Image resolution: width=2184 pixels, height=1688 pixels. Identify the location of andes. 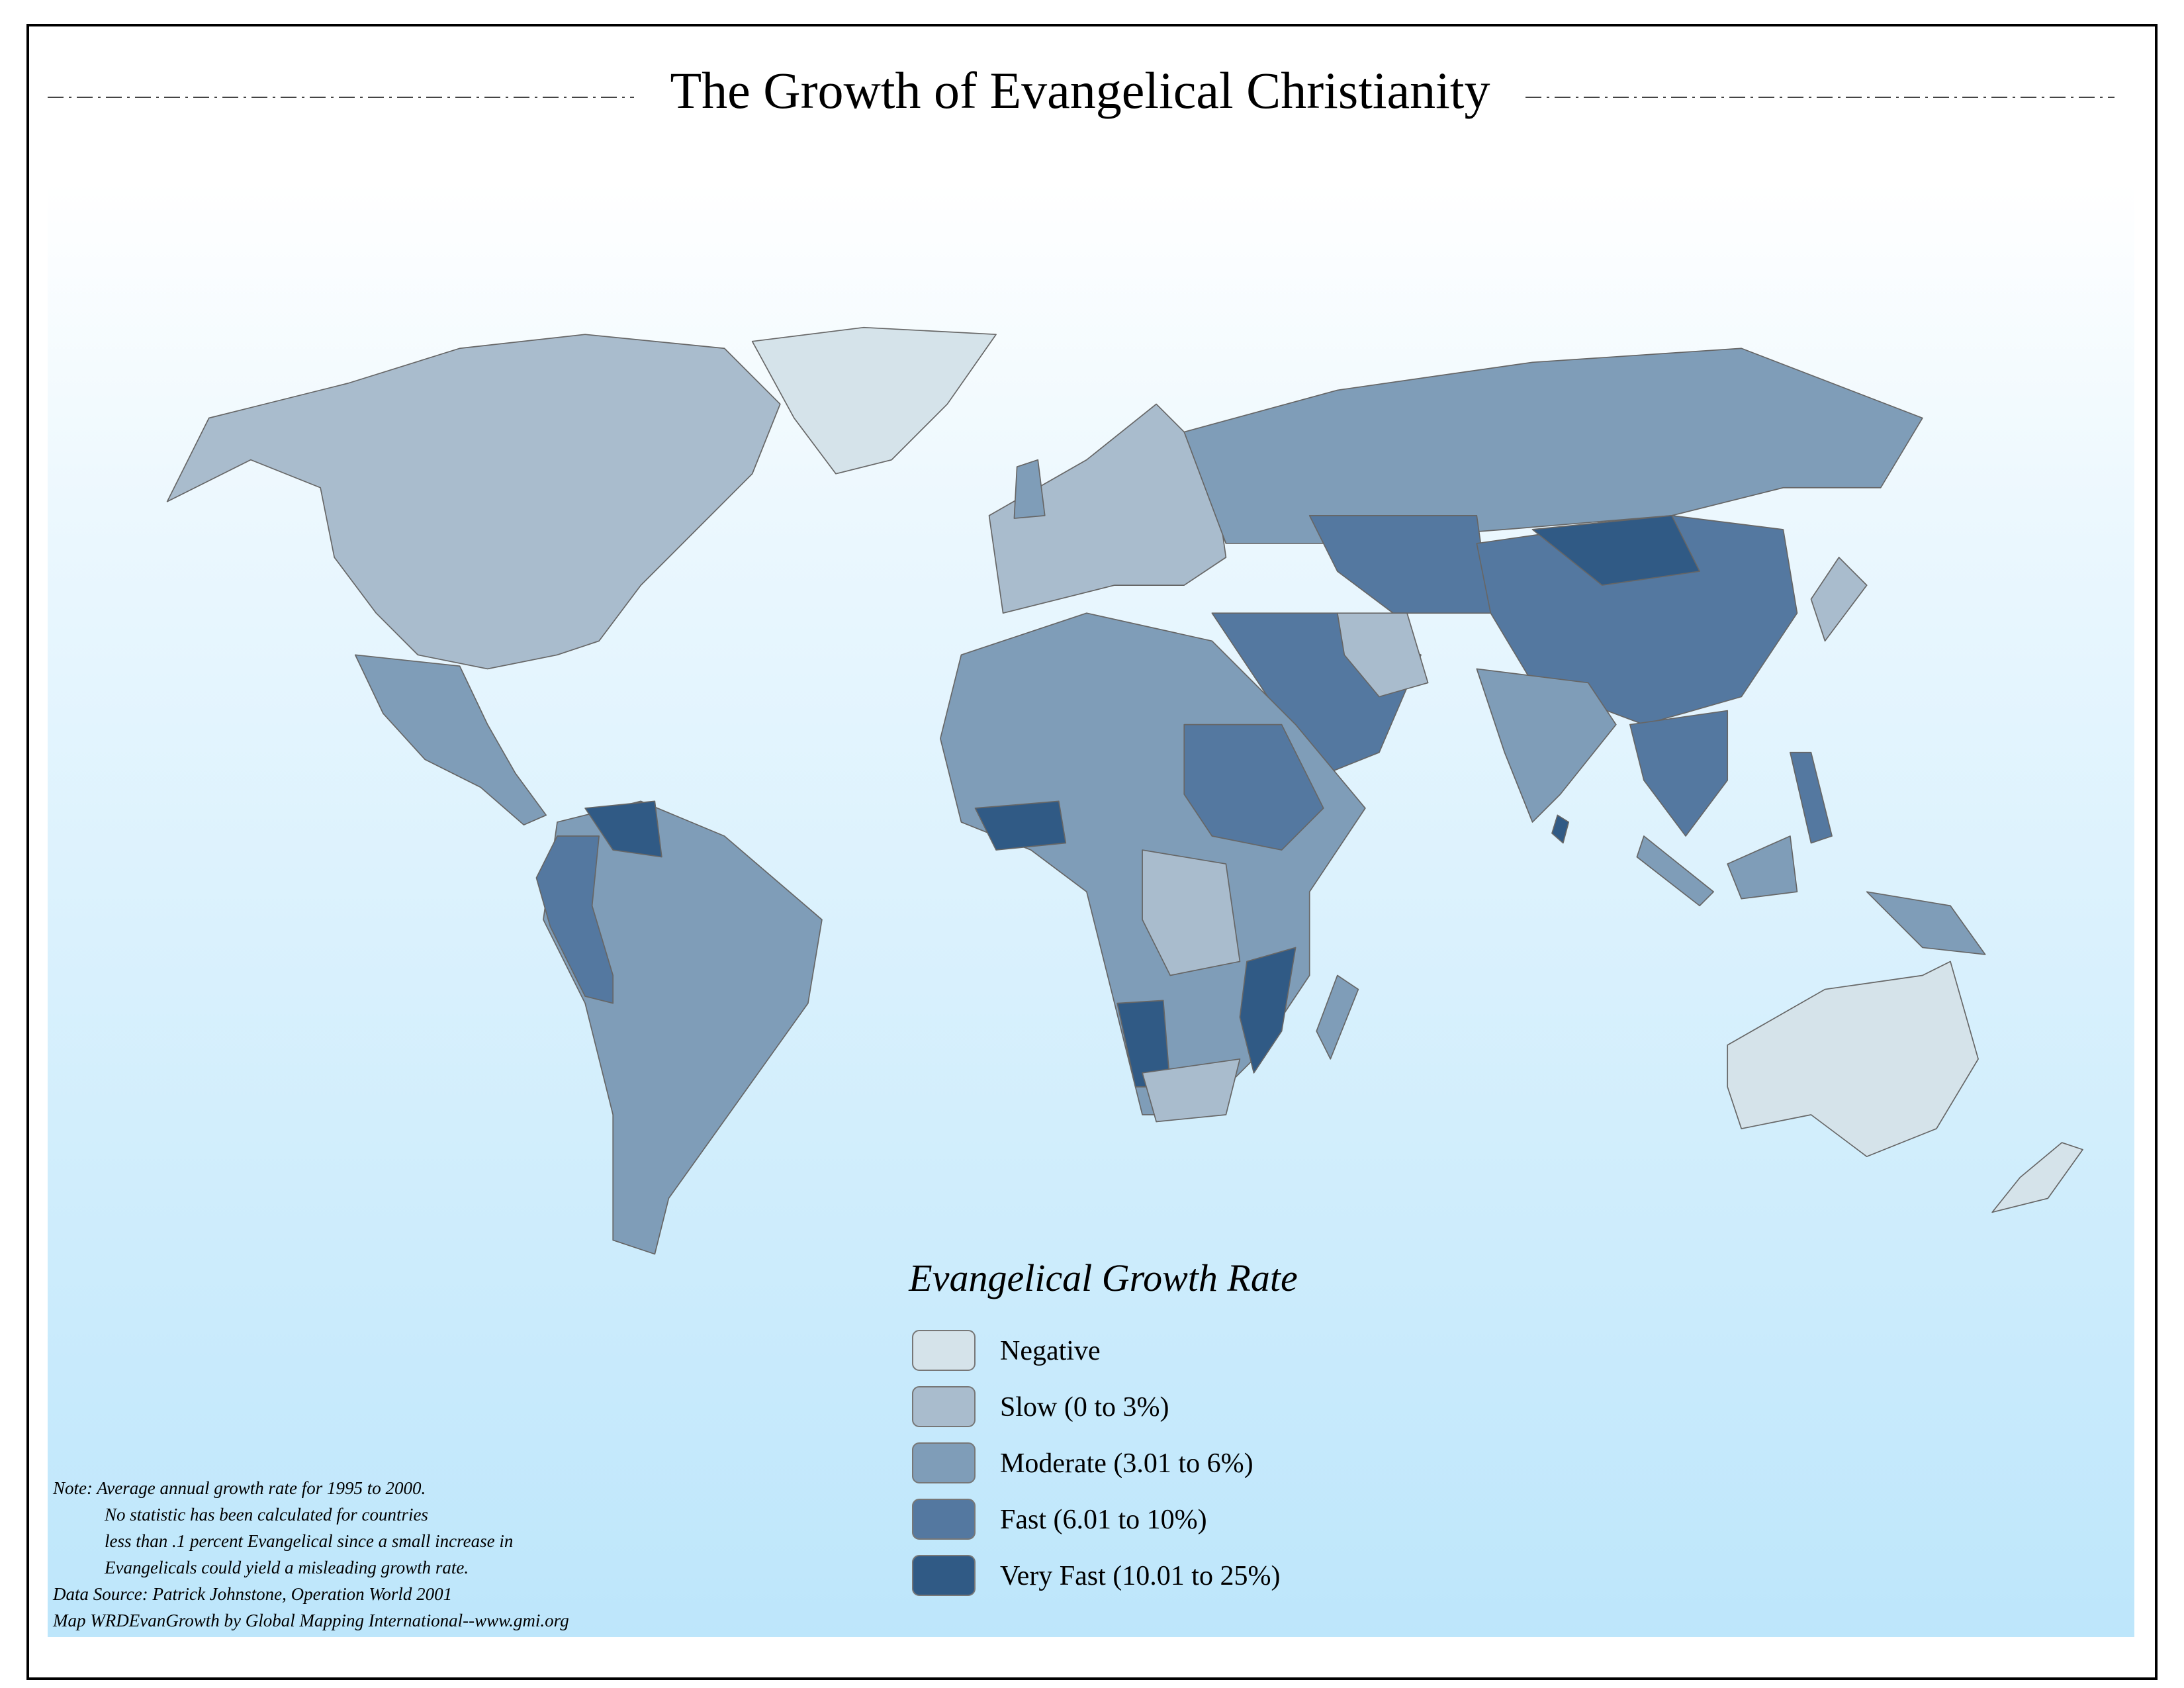
(574, 919).